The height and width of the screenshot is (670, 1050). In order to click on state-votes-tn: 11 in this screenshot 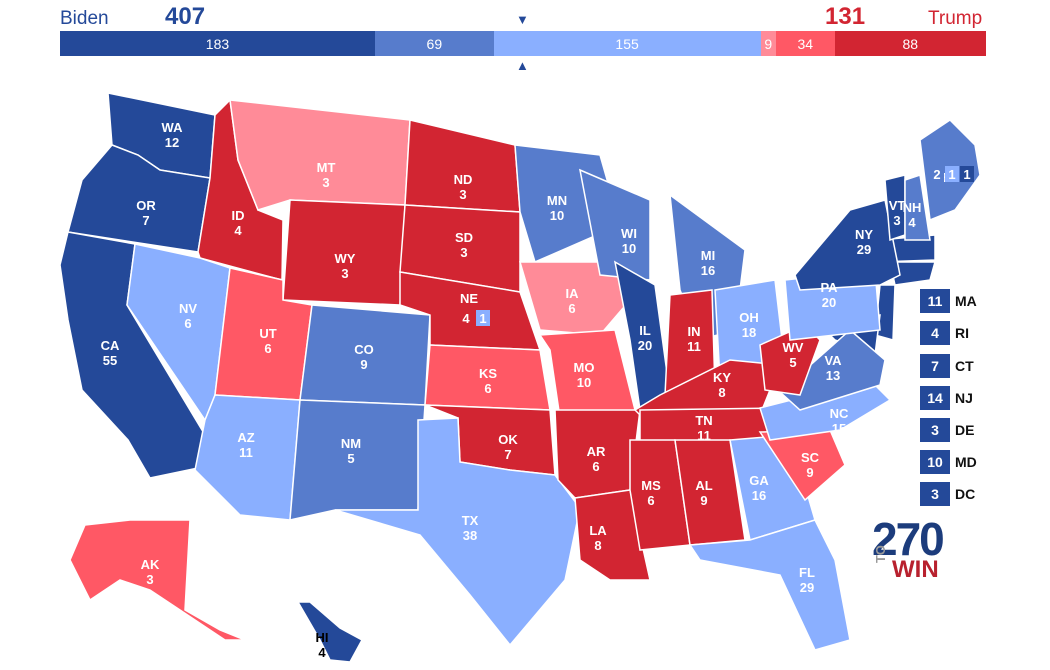, I will do `click(704, 435)`.